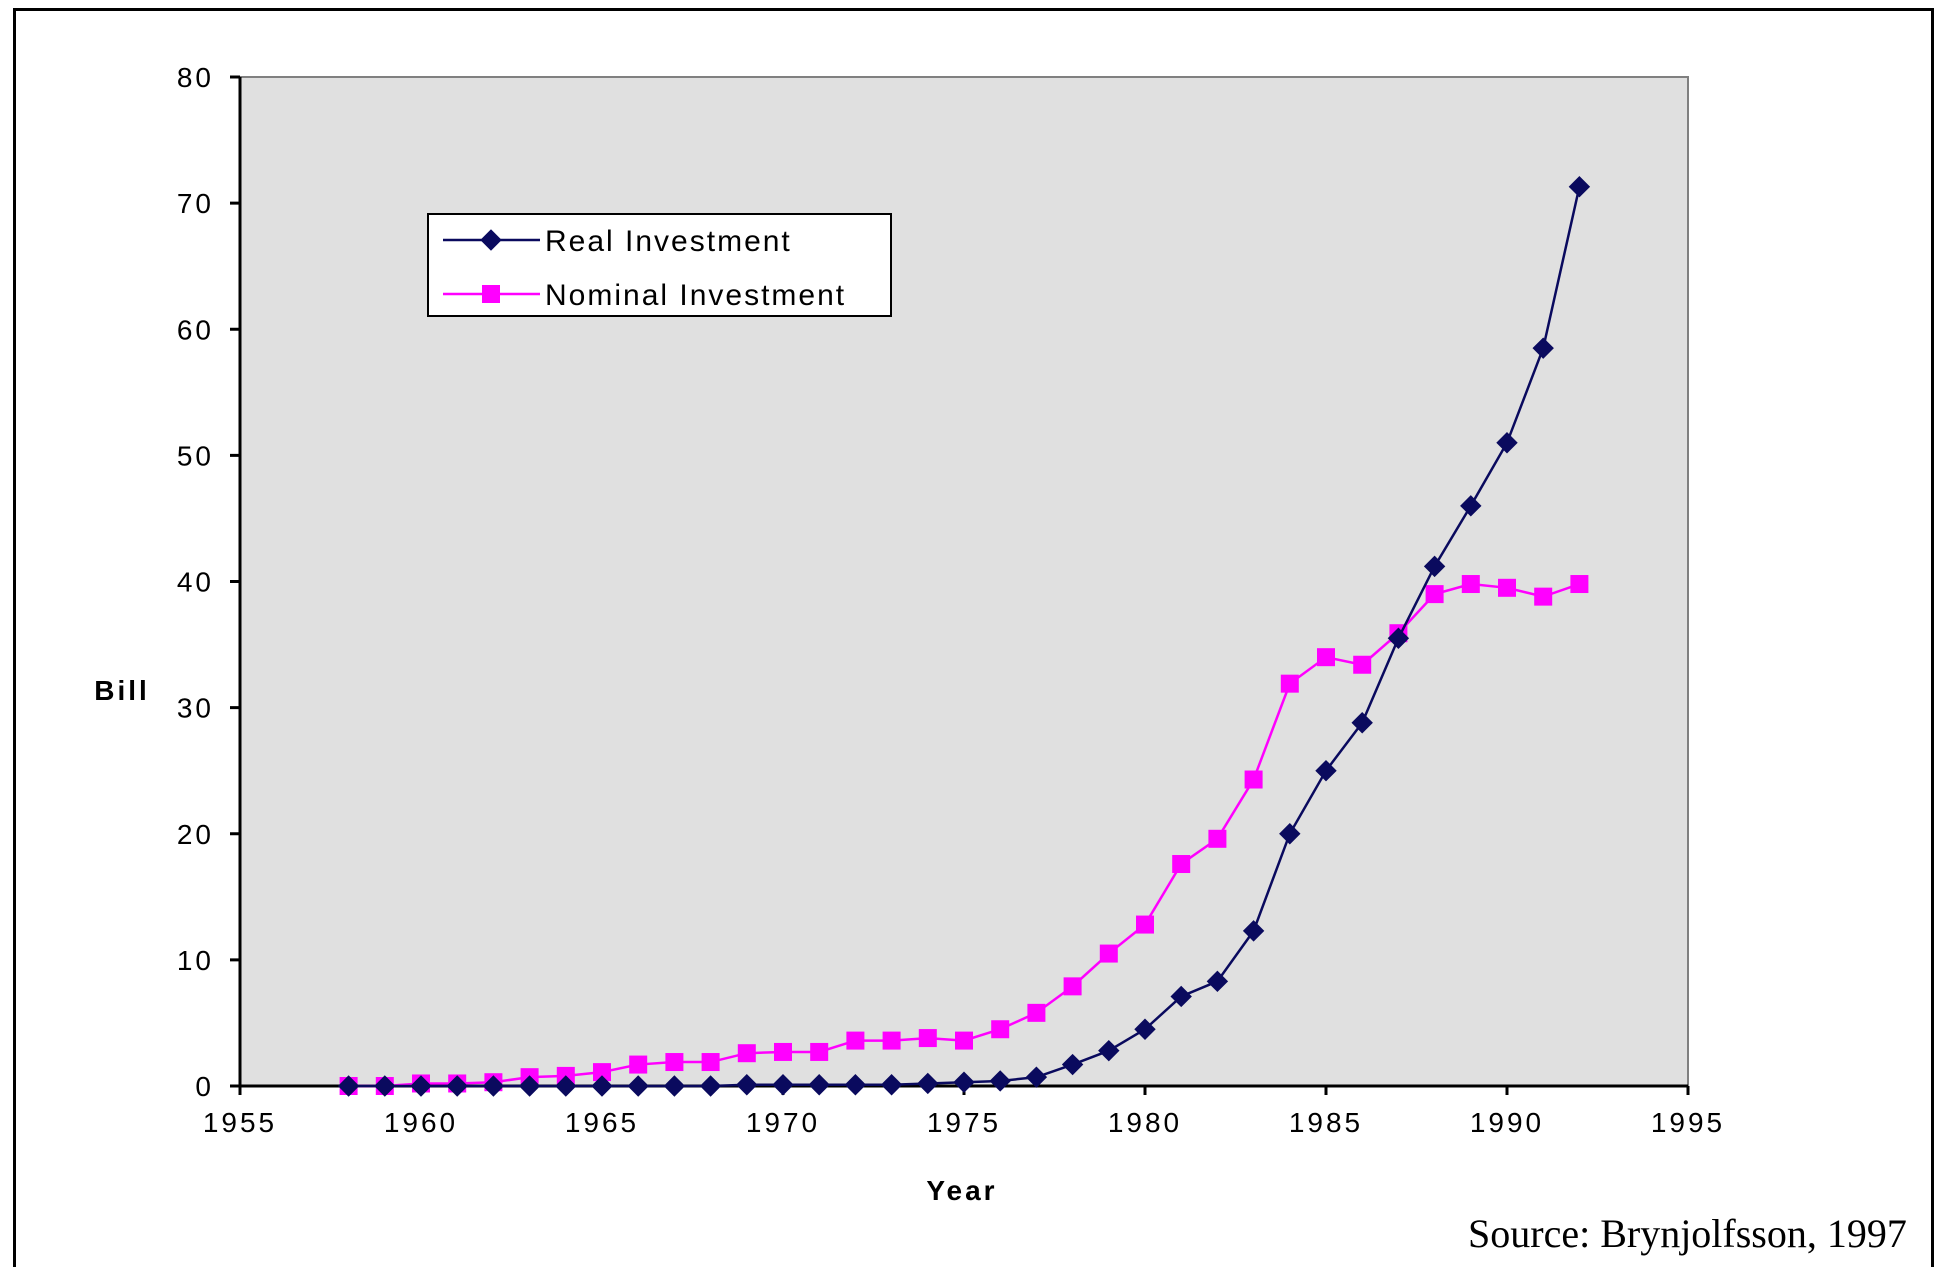  What do you see at coordinates (668, 241) in the screenshot?
I see `legend-item-real-label: Real Investment` at bounding box center [668, 241].